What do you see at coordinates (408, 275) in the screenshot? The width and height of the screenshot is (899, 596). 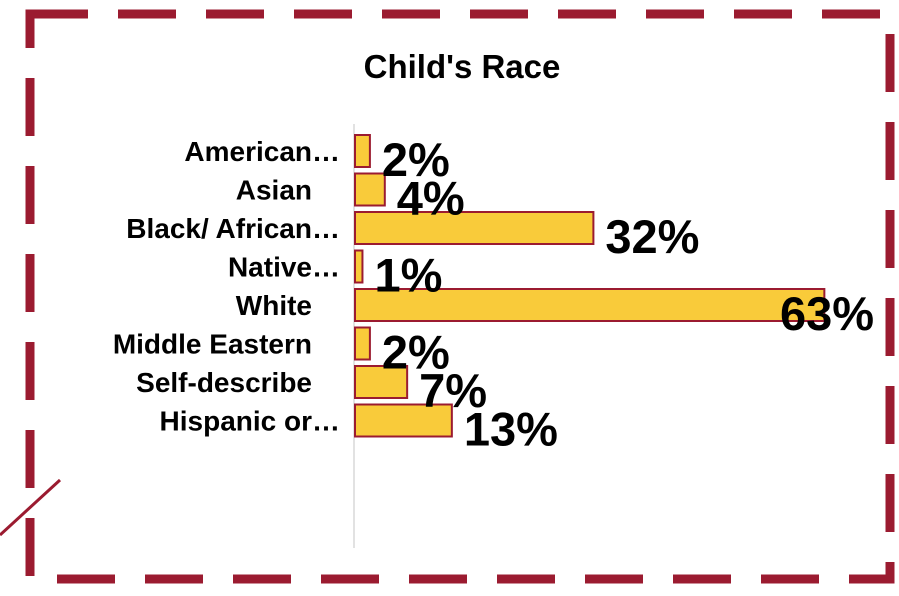 I see `data-label: 1%` at bounding box center [408, 275].